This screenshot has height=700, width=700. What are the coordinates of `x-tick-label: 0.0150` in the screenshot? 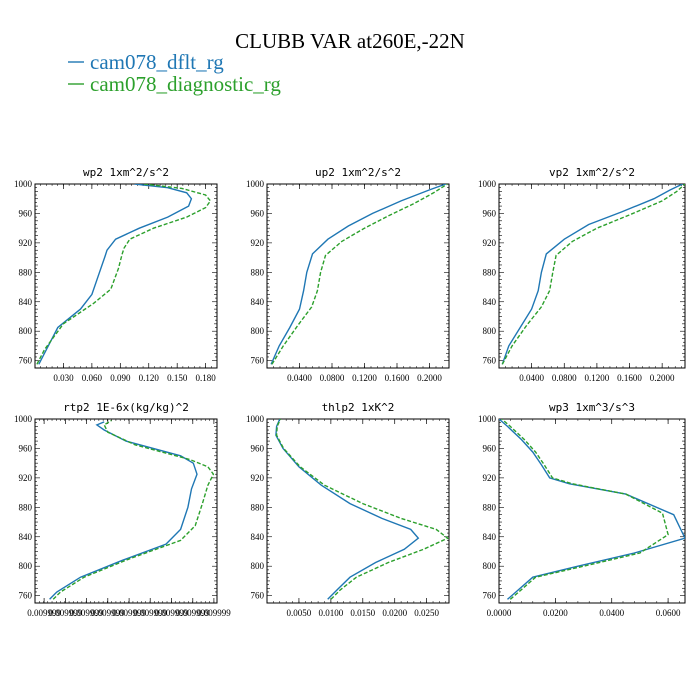 It's located at (362, 613).